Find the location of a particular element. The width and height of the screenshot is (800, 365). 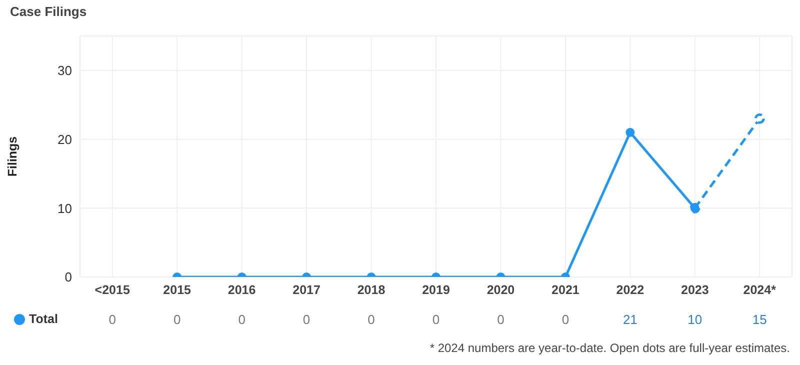

x-tick-label: 2020 is located at coordinates (500, 289).